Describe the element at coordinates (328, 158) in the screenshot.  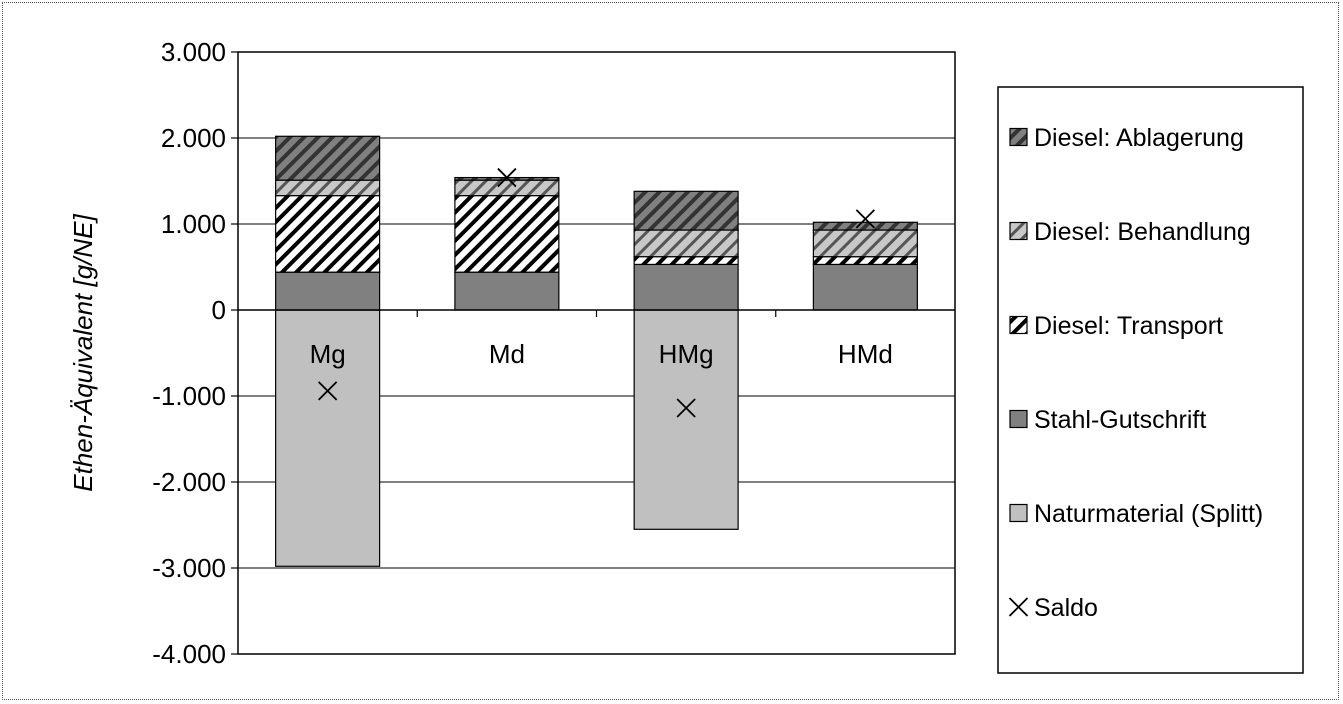
I see `bar-mg-diesel-ablagerung` at that location.